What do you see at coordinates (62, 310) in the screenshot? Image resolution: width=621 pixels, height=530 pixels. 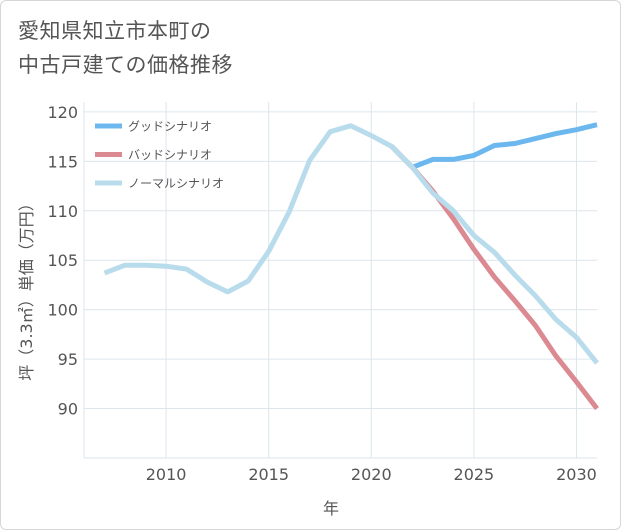 I see `y-tick-label: 100` at bounding box center [62, 310].